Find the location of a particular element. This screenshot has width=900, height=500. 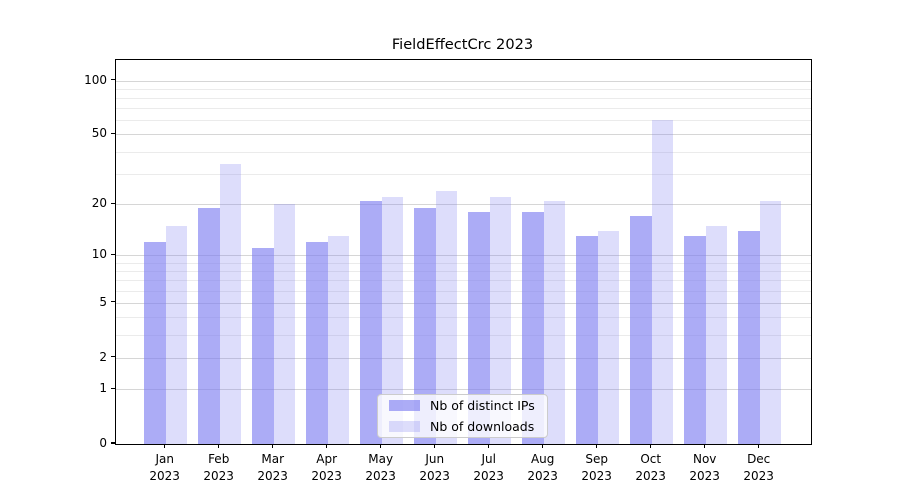

x-axis-label-apr: Apr 2023 is located at coordinates (327, 467).